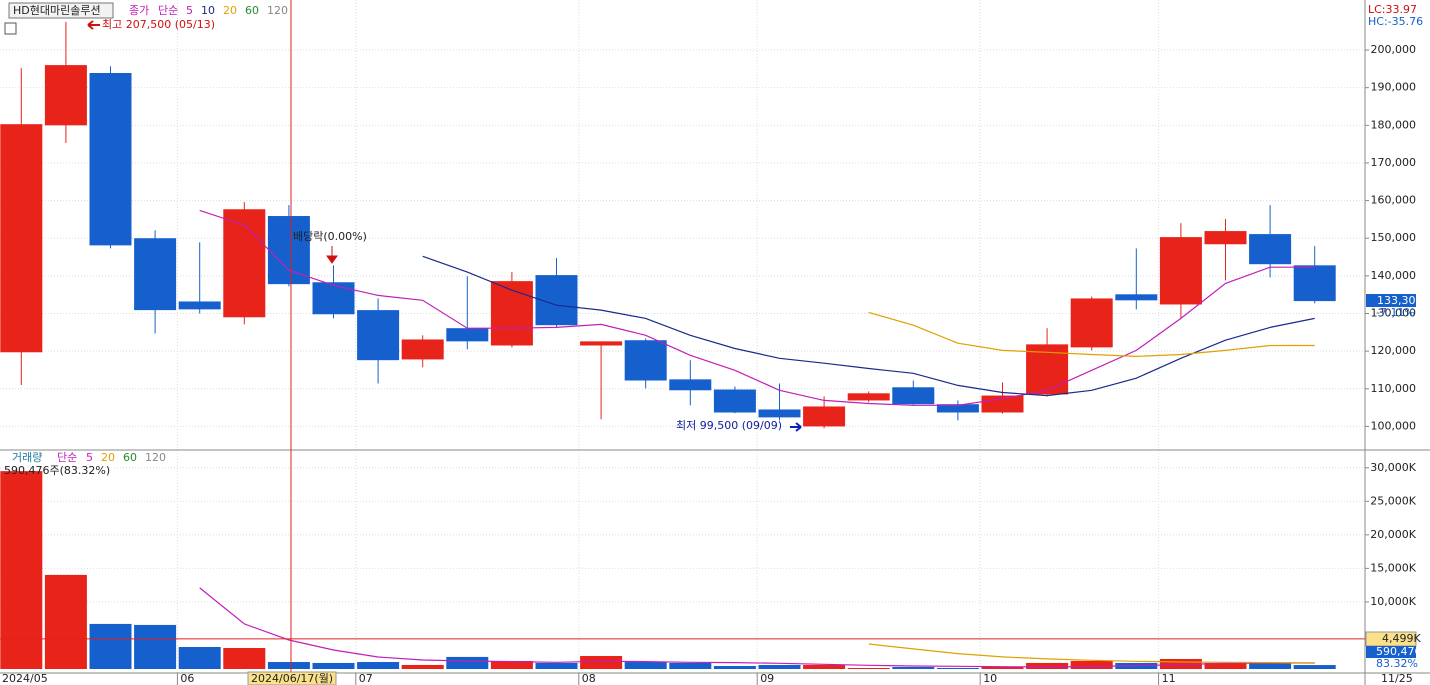  What do you see at coordinates (1394, 87) in the screenshot?
I see `y-tick-label: 190,000` at bounding box center [1394, 87].